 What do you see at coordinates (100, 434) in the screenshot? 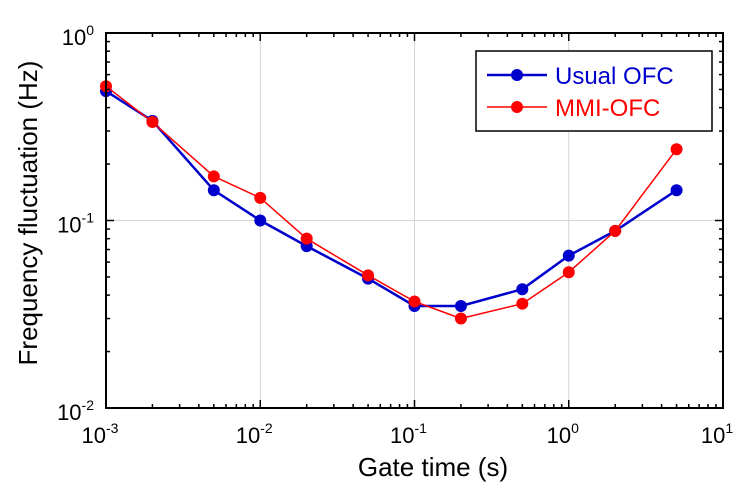
I see `x-tick-label: 10⁻³` at bounding box center [100, 434].